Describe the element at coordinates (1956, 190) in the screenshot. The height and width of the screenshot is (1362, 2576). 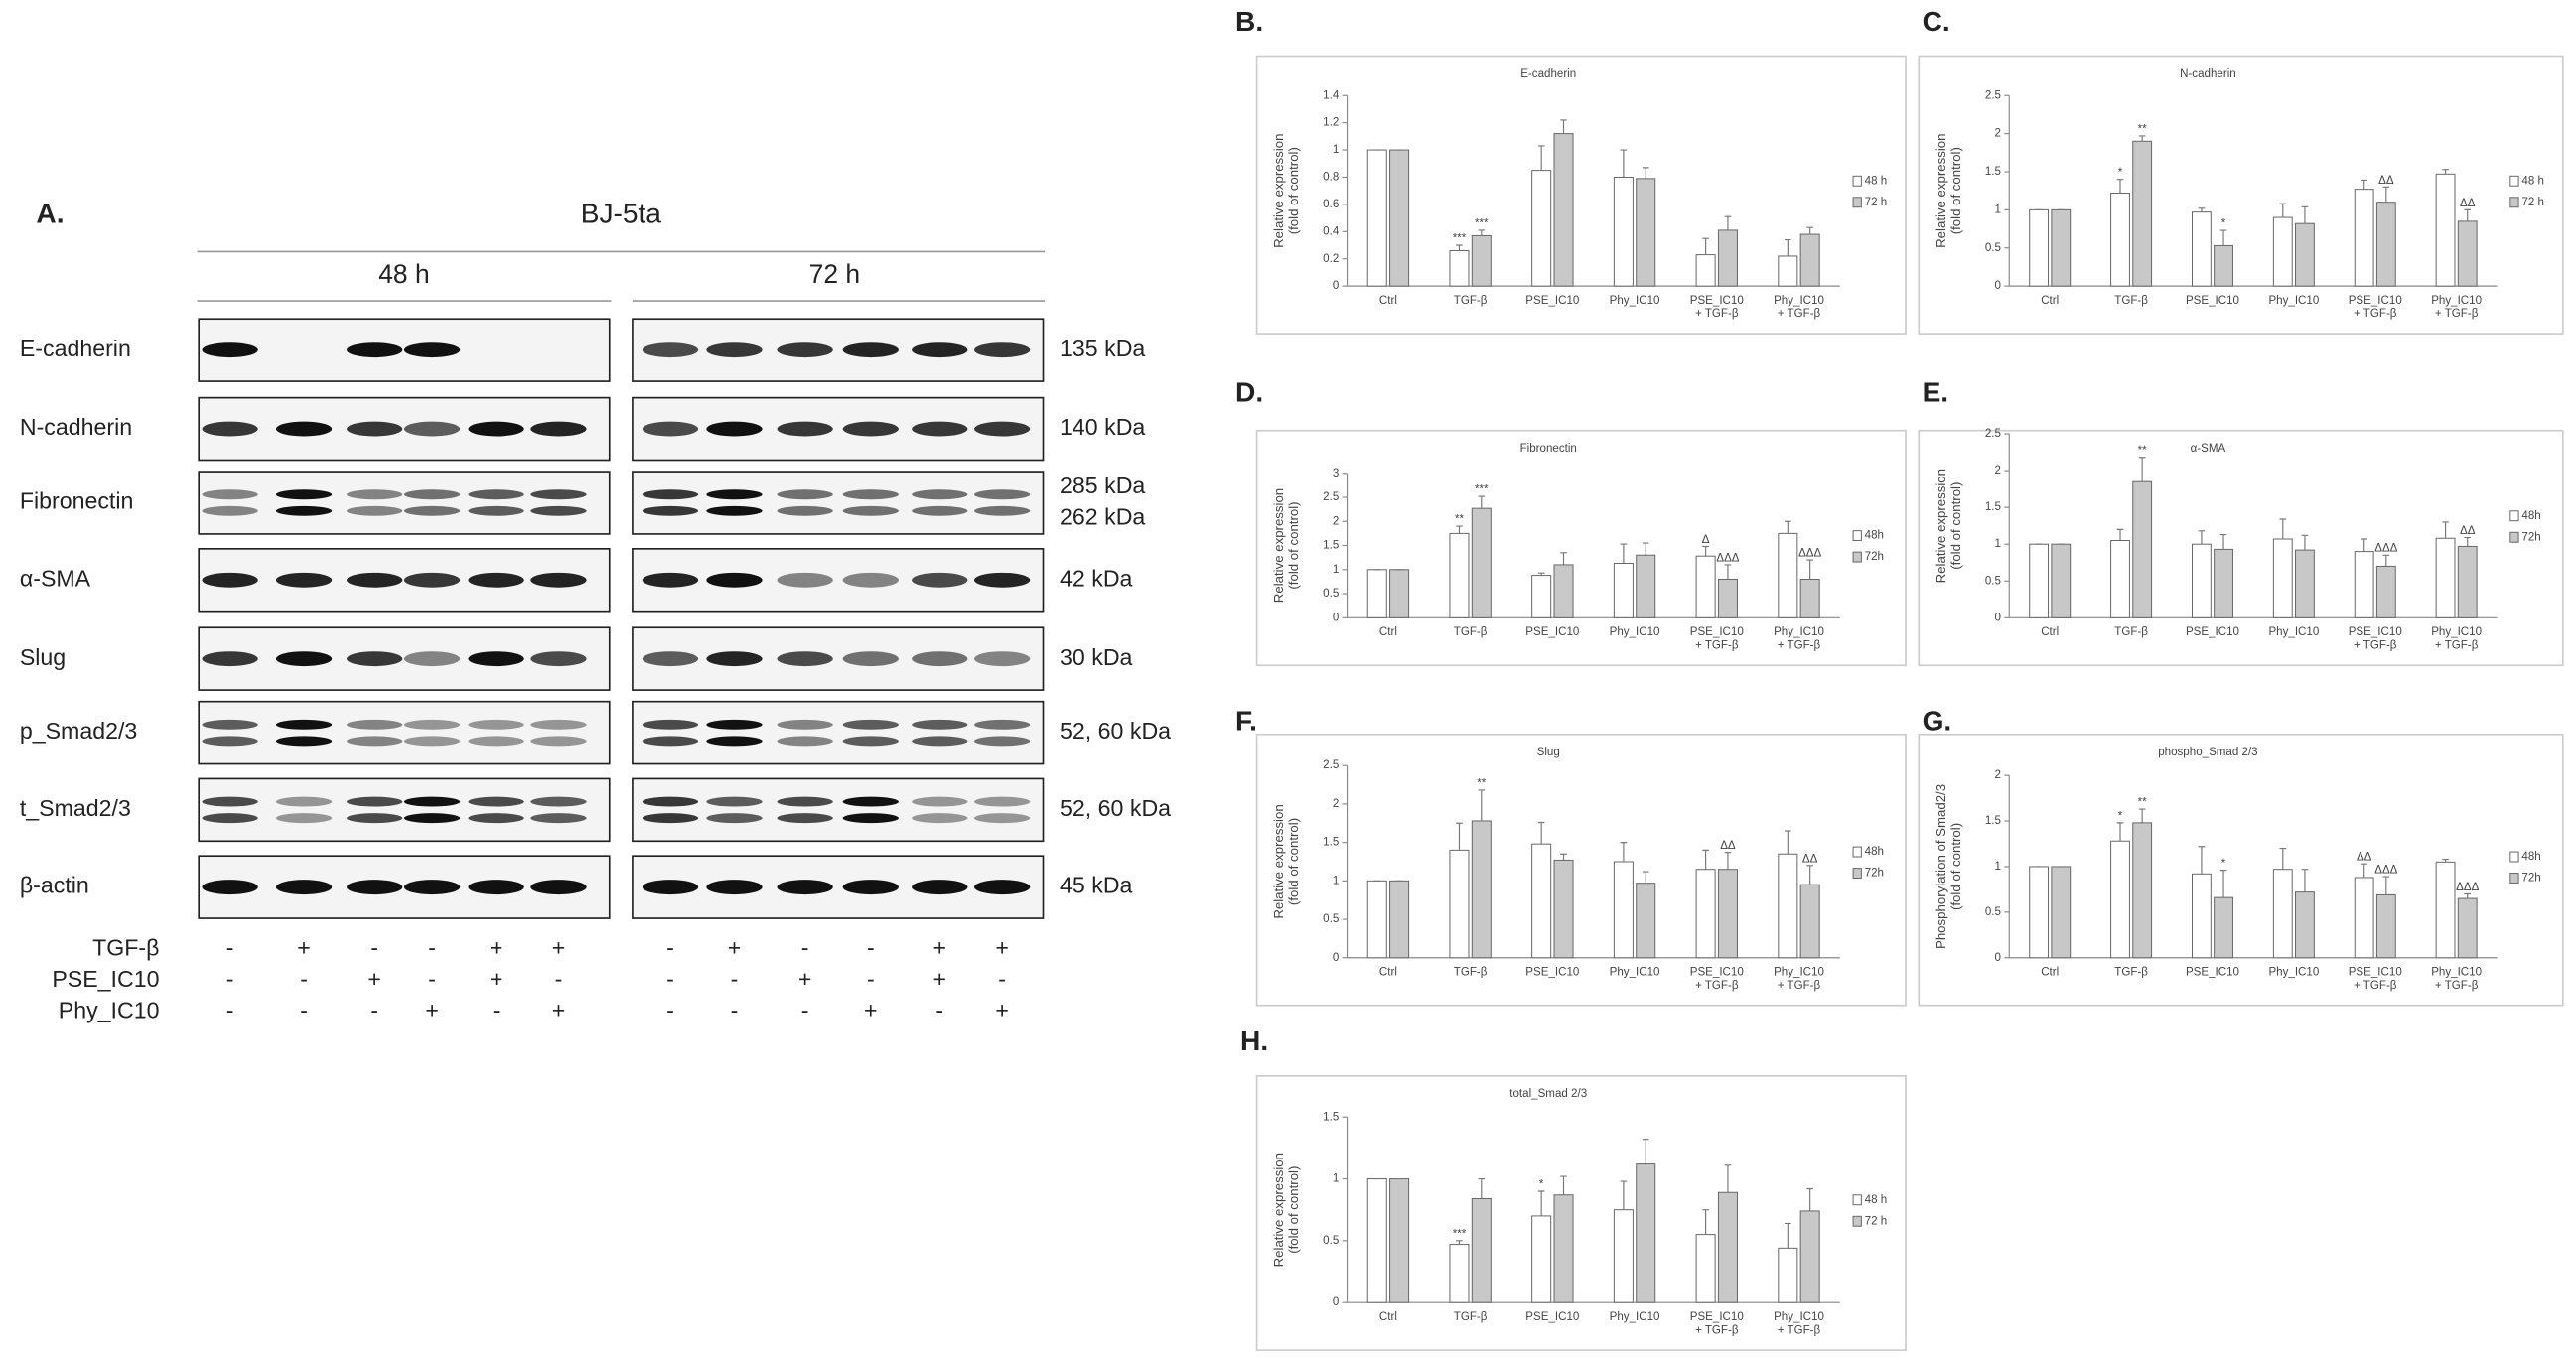
I see `y-axis-label: (fold of control)` at that location.